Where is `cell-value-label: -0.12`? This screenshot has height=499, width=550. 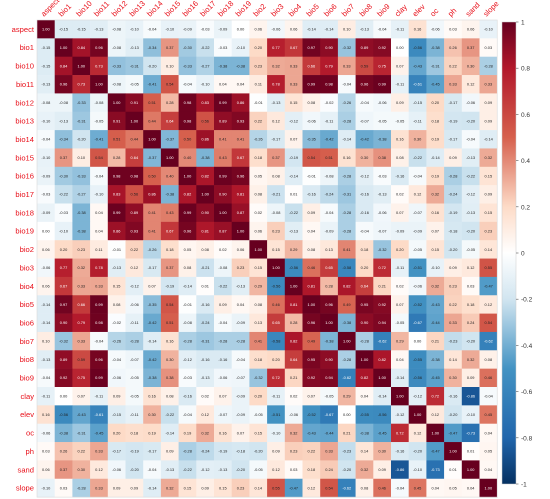 cell-value-label: -0.12 is located at coordinates (293, 120).